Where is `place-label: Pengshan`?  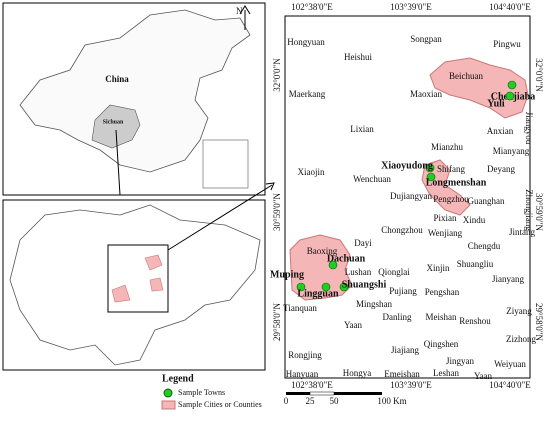
place-label: Pengshan is located at coordinates (442, 292).